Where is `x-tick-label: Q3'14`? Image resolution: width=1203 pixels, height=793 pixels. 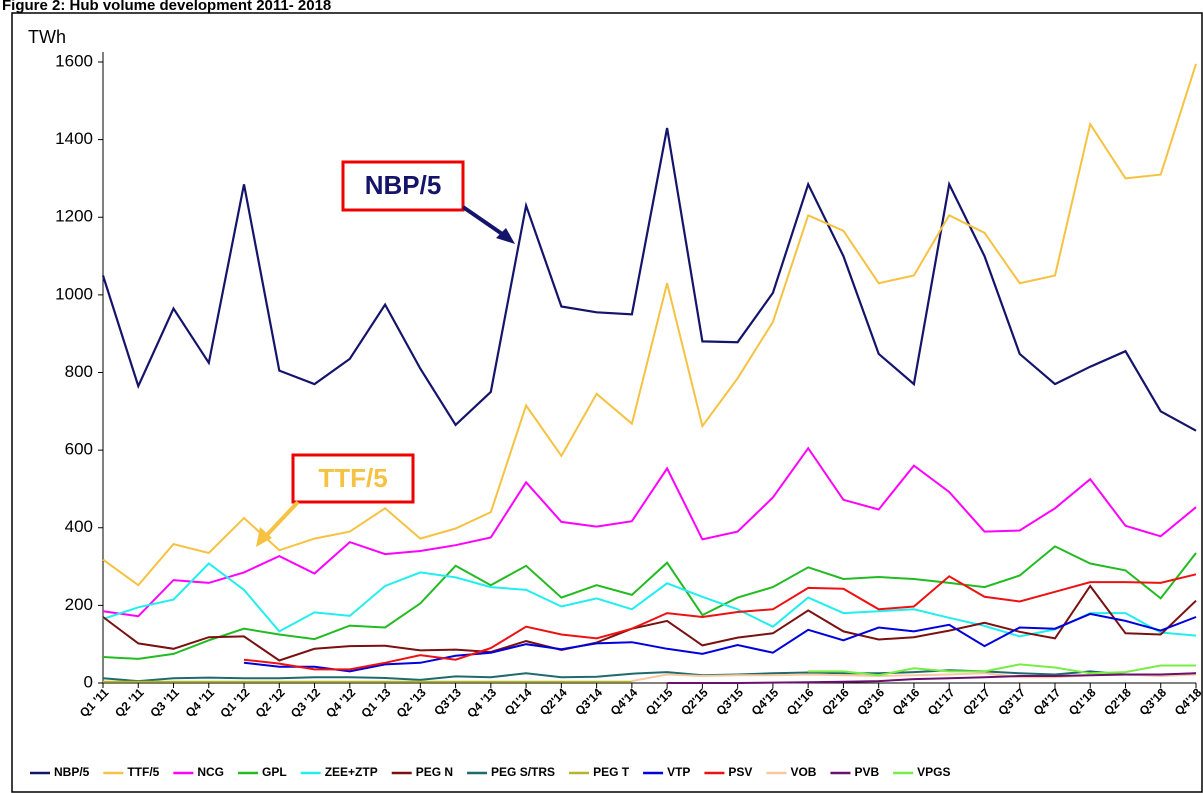
x-tick-label: Q3'14 is located at coordinates (588, 701).